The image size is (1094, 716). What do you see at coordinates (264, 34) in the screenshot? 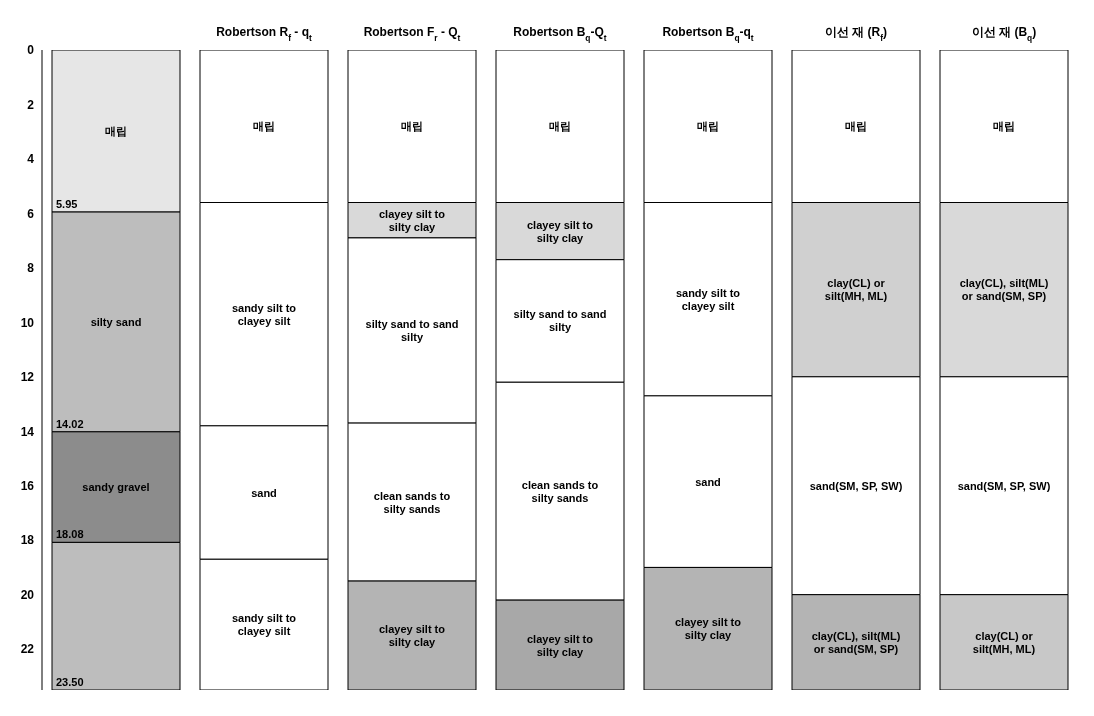
I see `x-tick-label: Robertson R$_{f}$ - q$_{t}$` at bounding box center [264, 34].